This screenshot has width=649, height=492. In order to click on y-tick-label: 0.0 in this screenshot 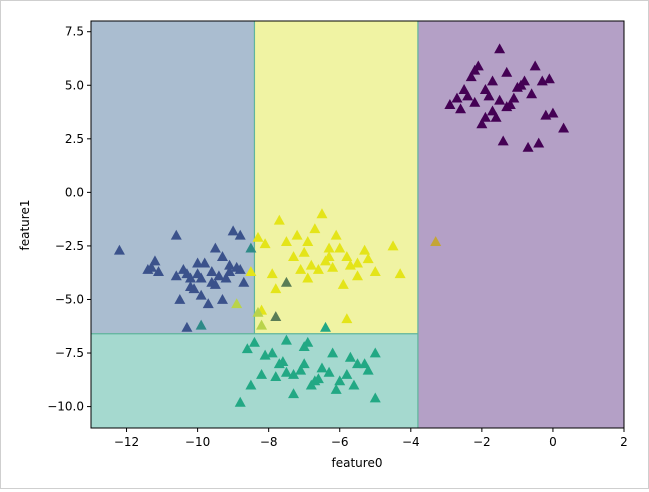, I will do `click(74, 192)`.